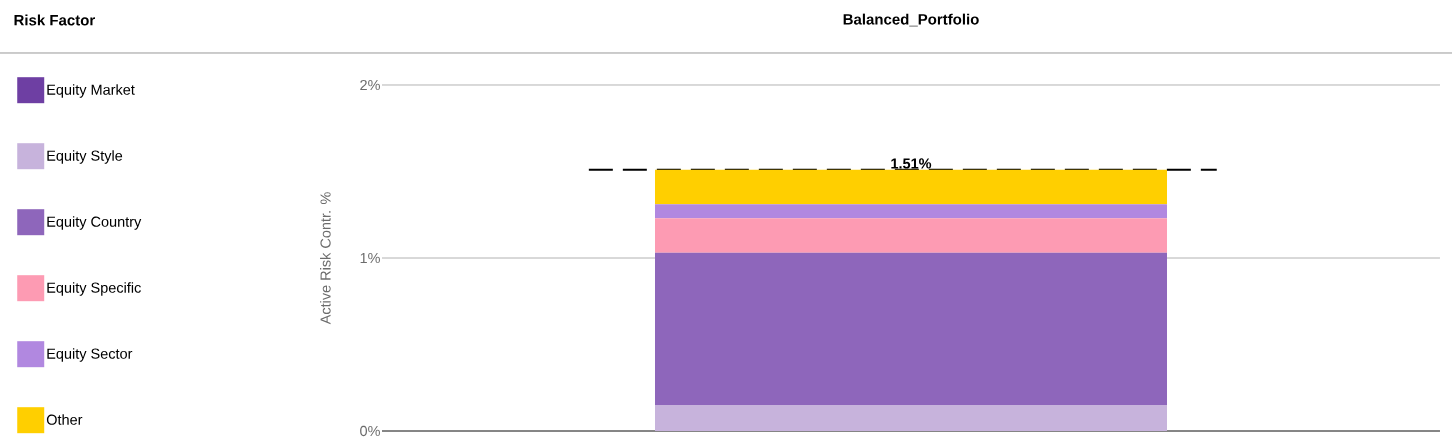  What do you see at coordinates (54, 20) in the screenshot?
I see `legend-title: Risk Factor` at bounding box center [54, 20].